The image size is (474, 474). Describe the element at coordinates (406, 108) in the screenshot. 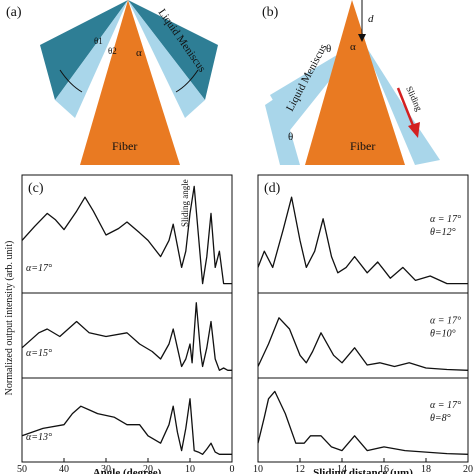

I see `sliding-arrow` at that location.